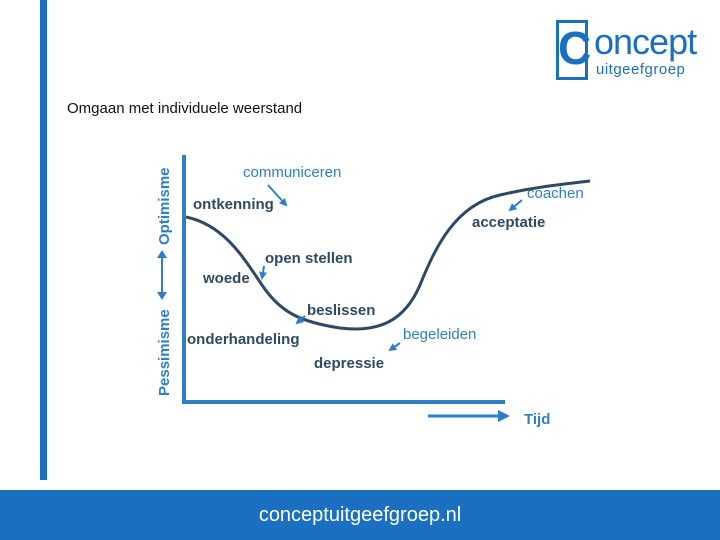 This screenshot has width=720, height=540. I want to click on arrow-beslissen, so click(300, 320).